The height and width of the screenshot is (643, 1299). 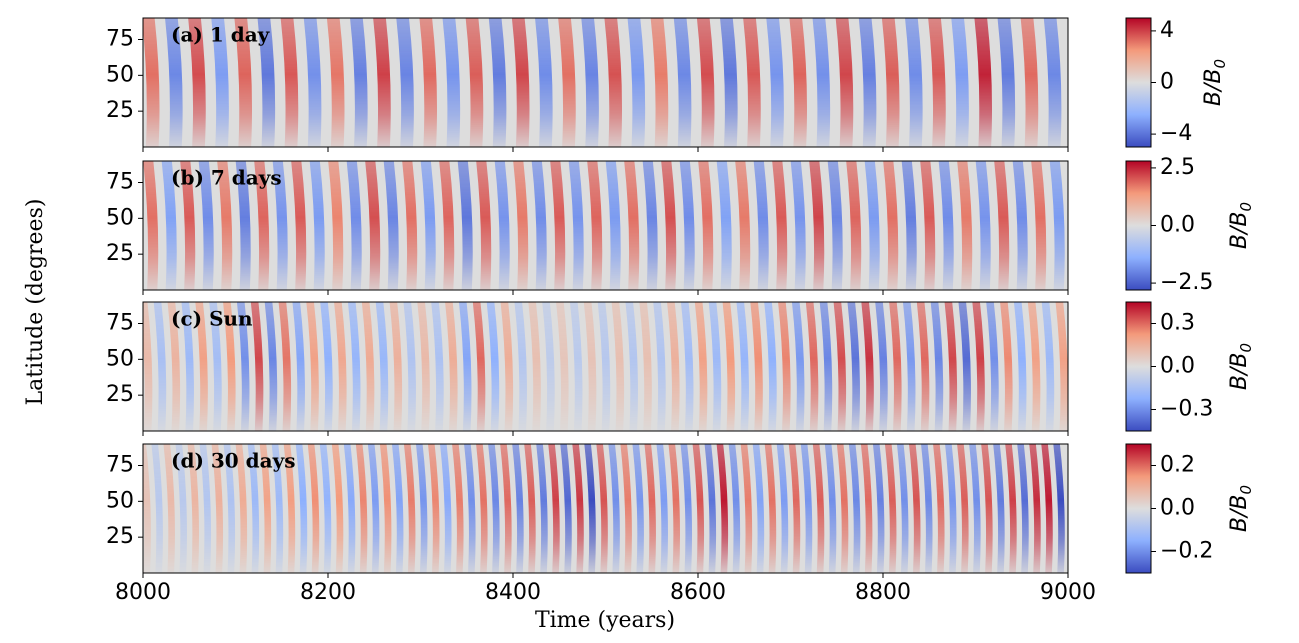 What do you see at coordinates (143, 592) in the screenshot?
I see `x-tick-label: 8000` at bounding box center [143, 592].